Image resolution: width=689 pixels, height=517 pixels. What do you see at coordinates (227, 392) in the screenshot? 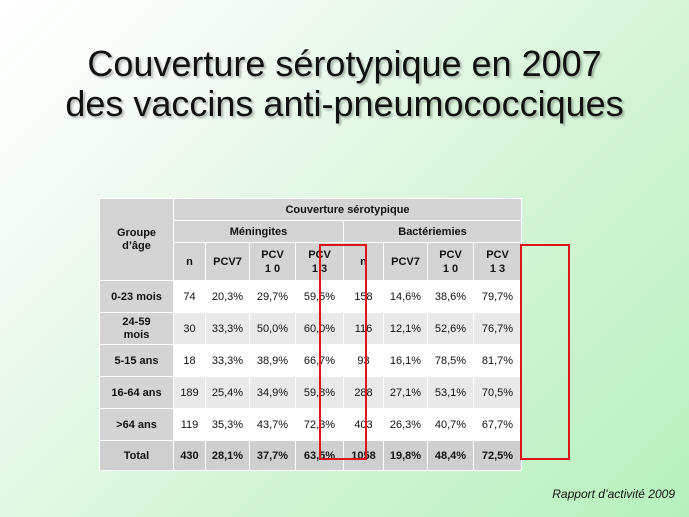
I see `table-cell: 25,4%` at bounding box center [227, 392].